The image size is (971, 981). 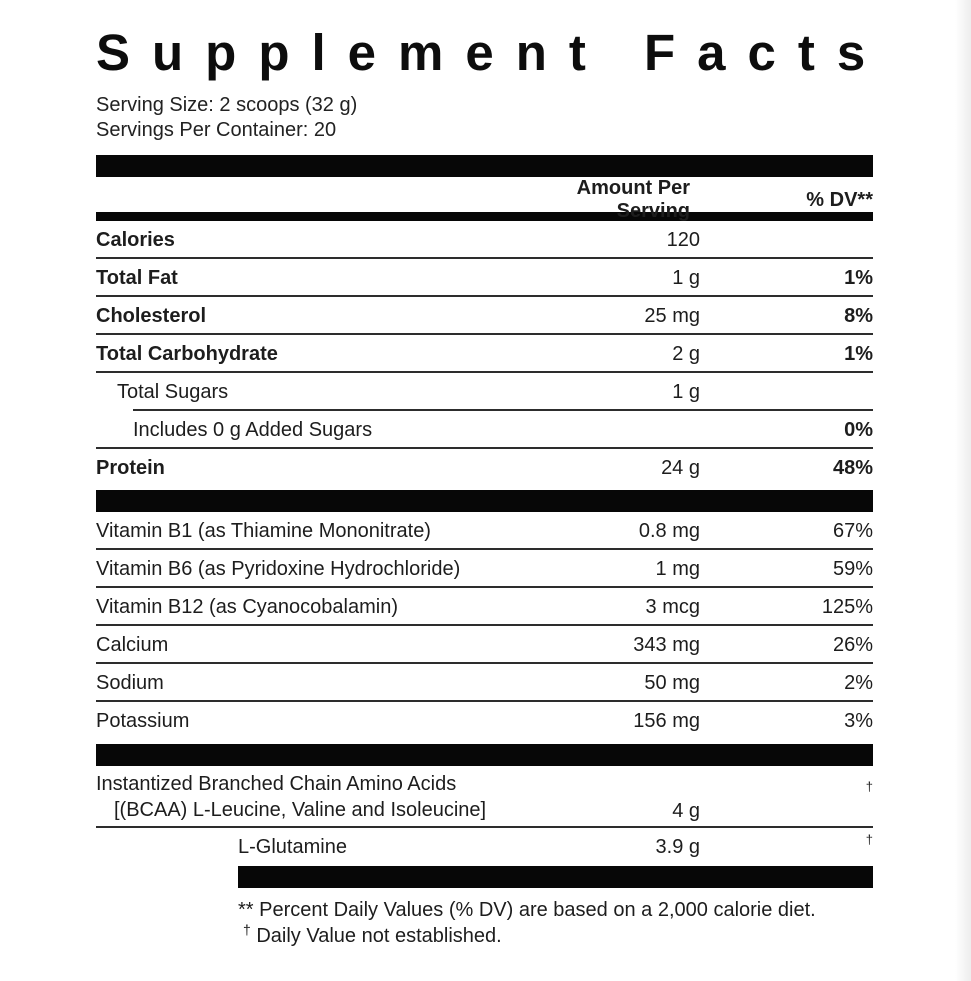 I want to click on nutrient-amount: 2 g, so click(x=686, y=353).